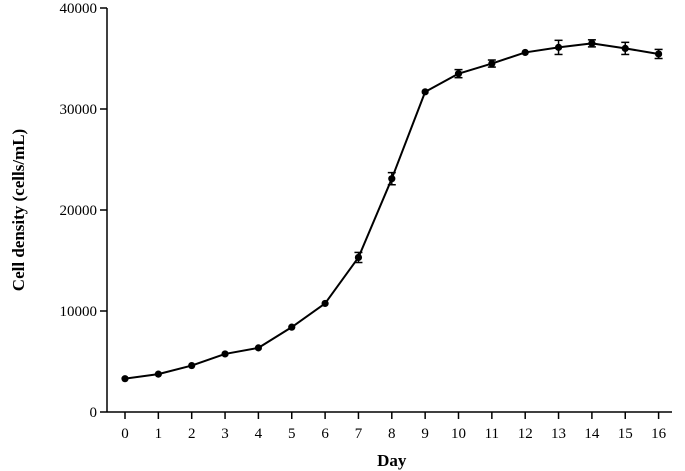 The height and width of the screenshot is (471, 685). Describe the element at coordinates (659, 434) in the screenshot. I see `x-tick-label: 16` at that location.